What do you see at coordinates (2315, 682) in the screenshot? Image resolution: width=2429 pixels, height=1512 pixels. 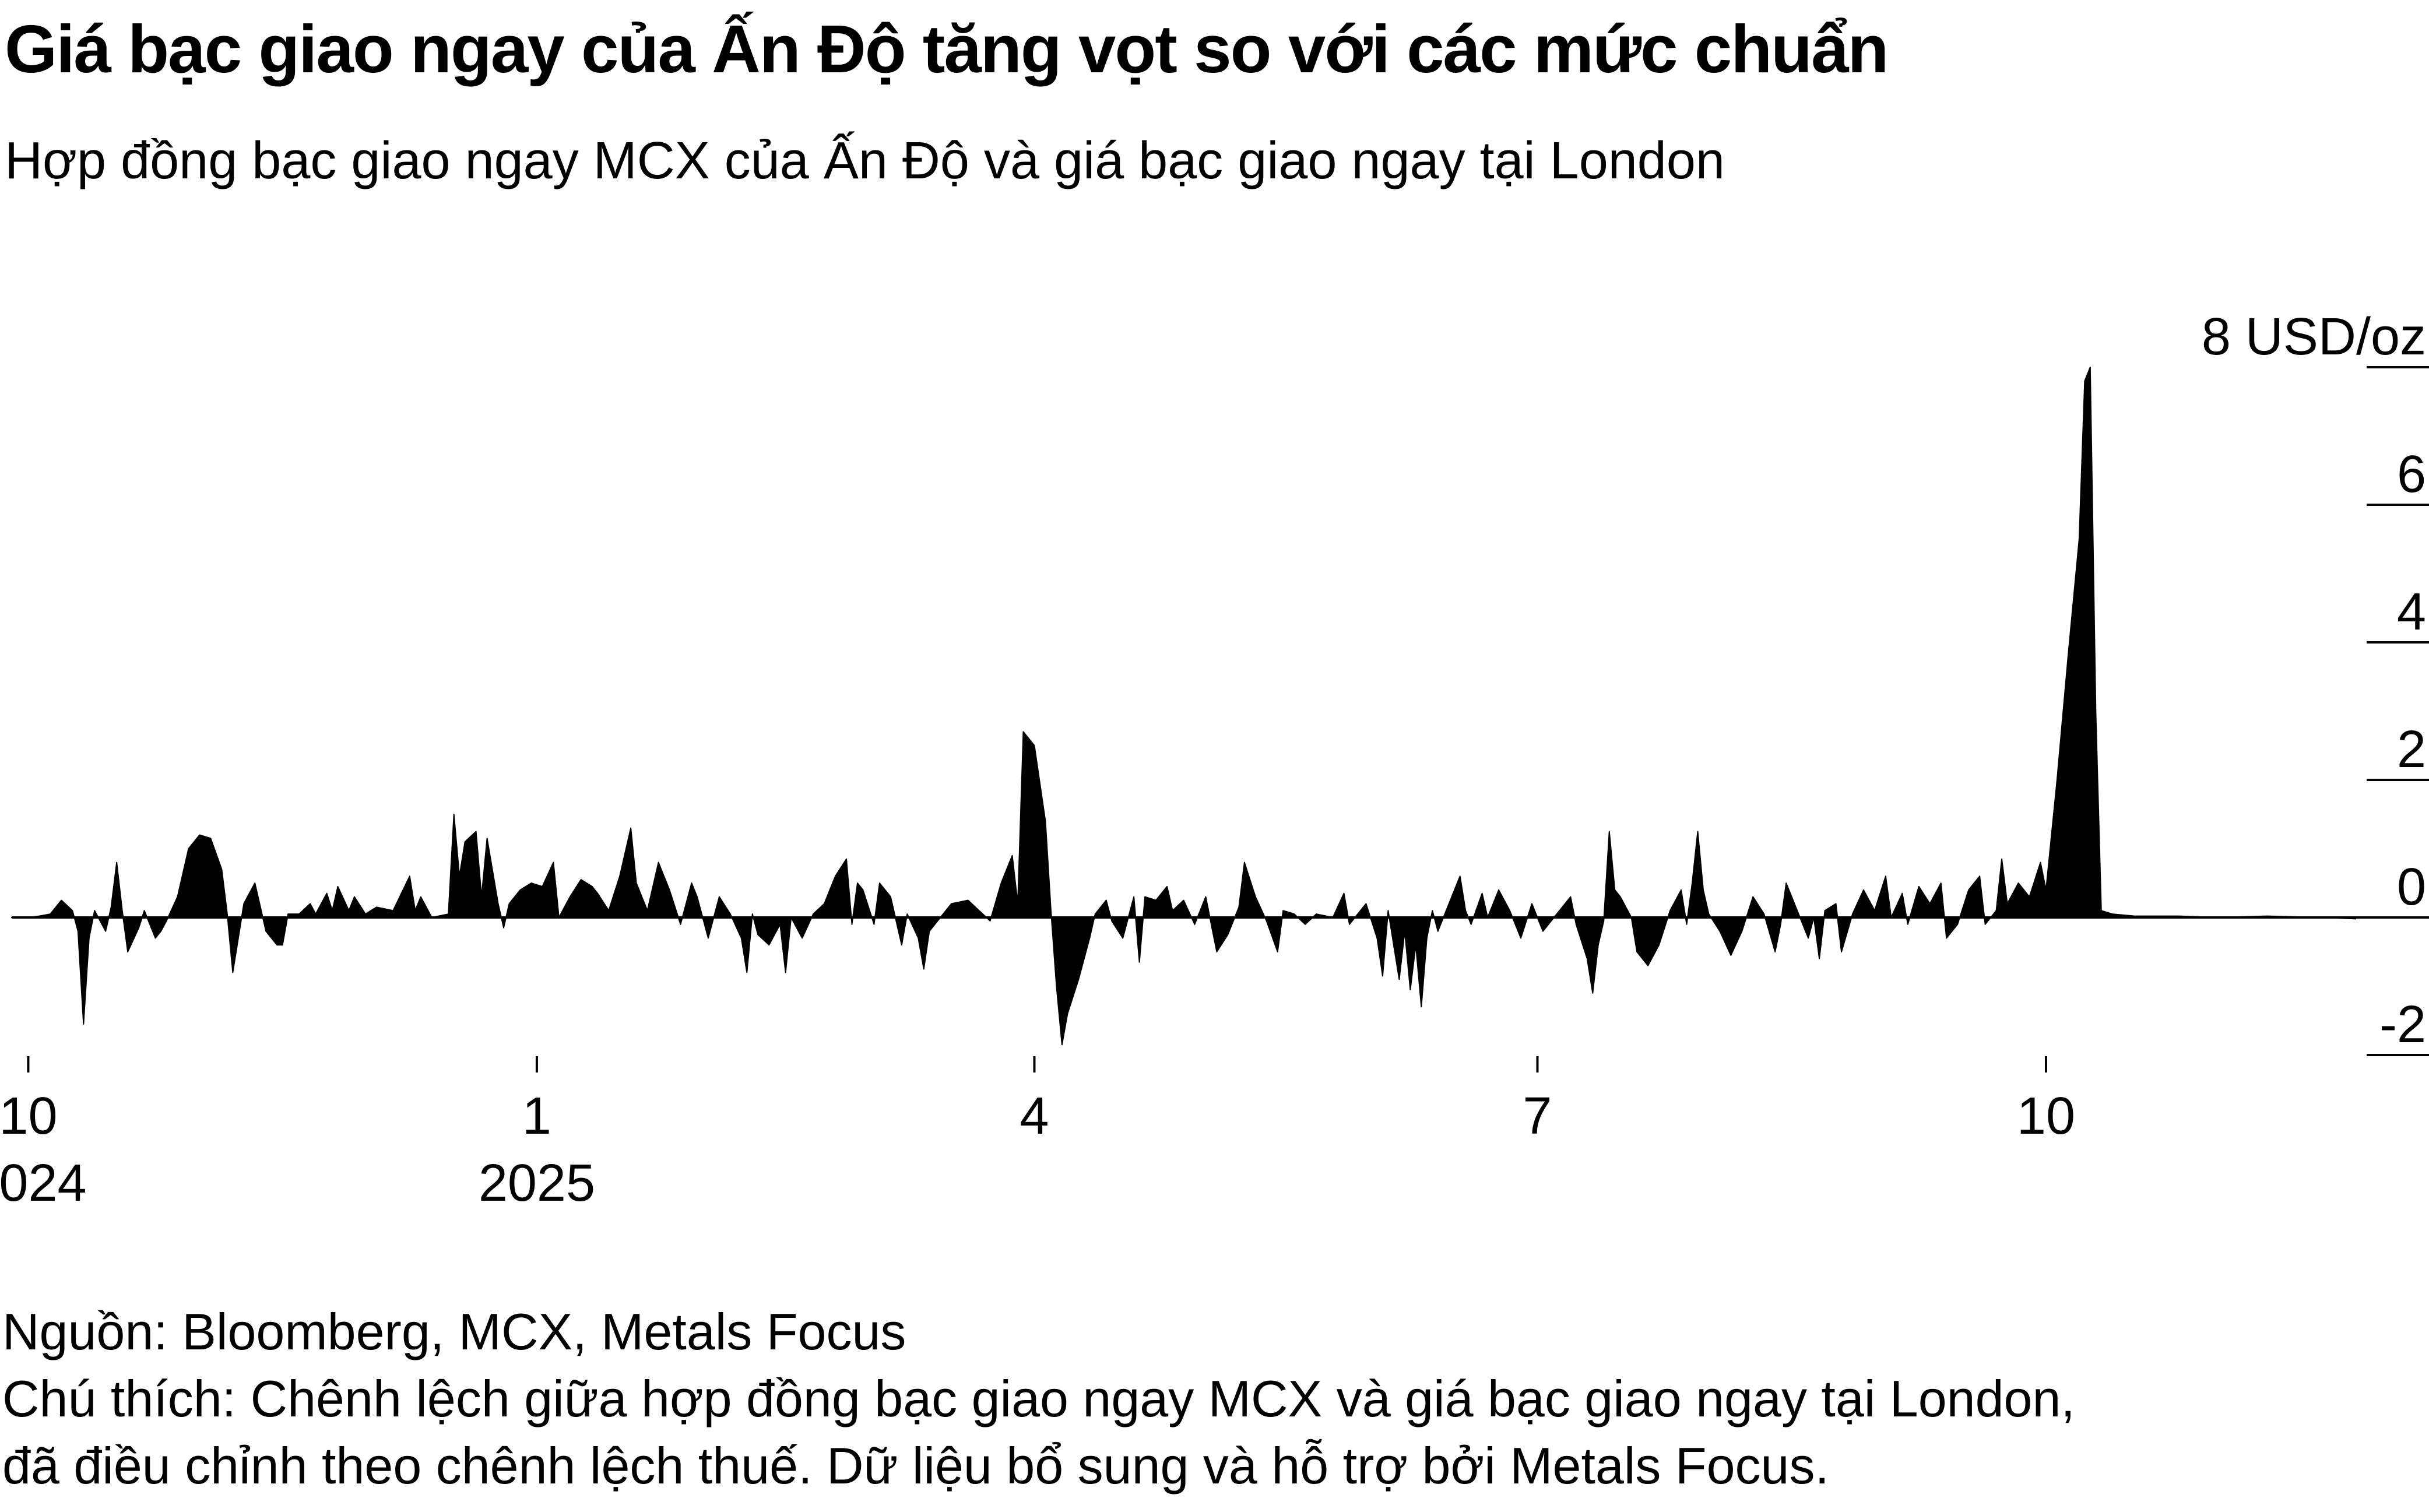 I see `y-axis: -2 0 2 4 6 8 USD/oz` at bounding box center [2315, 682].